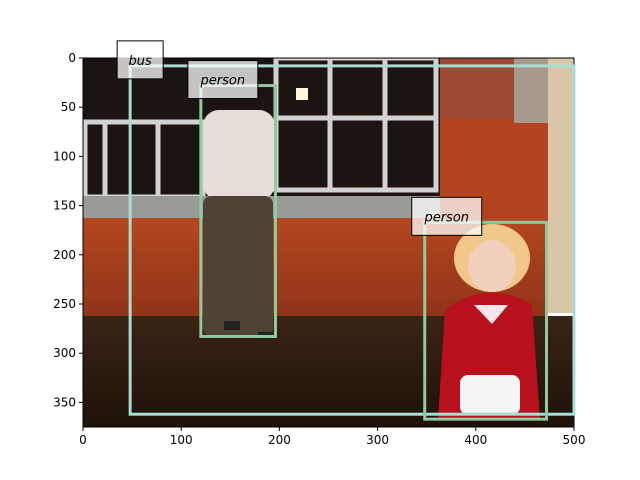 The height and width of the screenshot is (480, 640). What do you see at coordinates (64, 402) in the screenshot?
I see `y-tick-label: 350` at bounding box center [64, 402].